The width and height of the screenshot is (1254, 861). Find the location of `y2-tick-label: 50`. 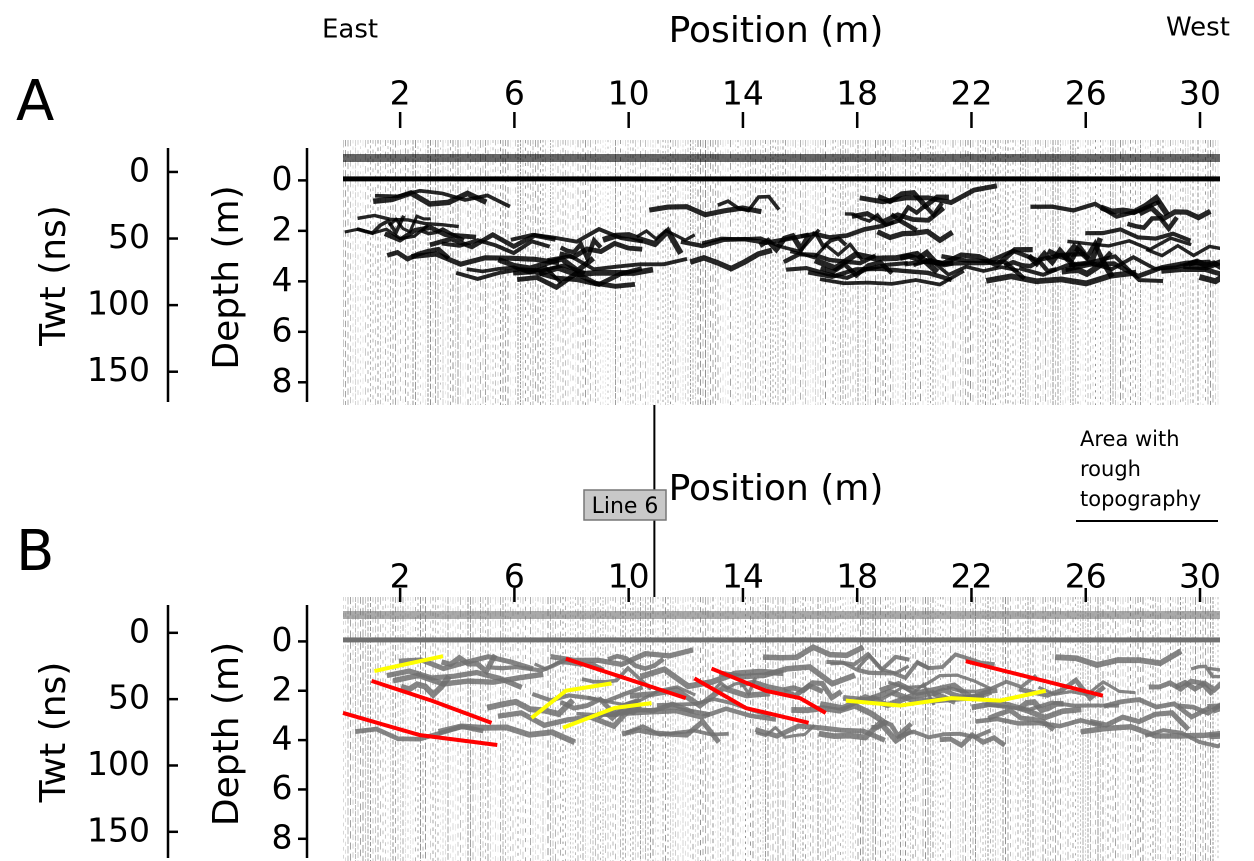

y2-tick-label: 50 is located at coordinates (129, 236).